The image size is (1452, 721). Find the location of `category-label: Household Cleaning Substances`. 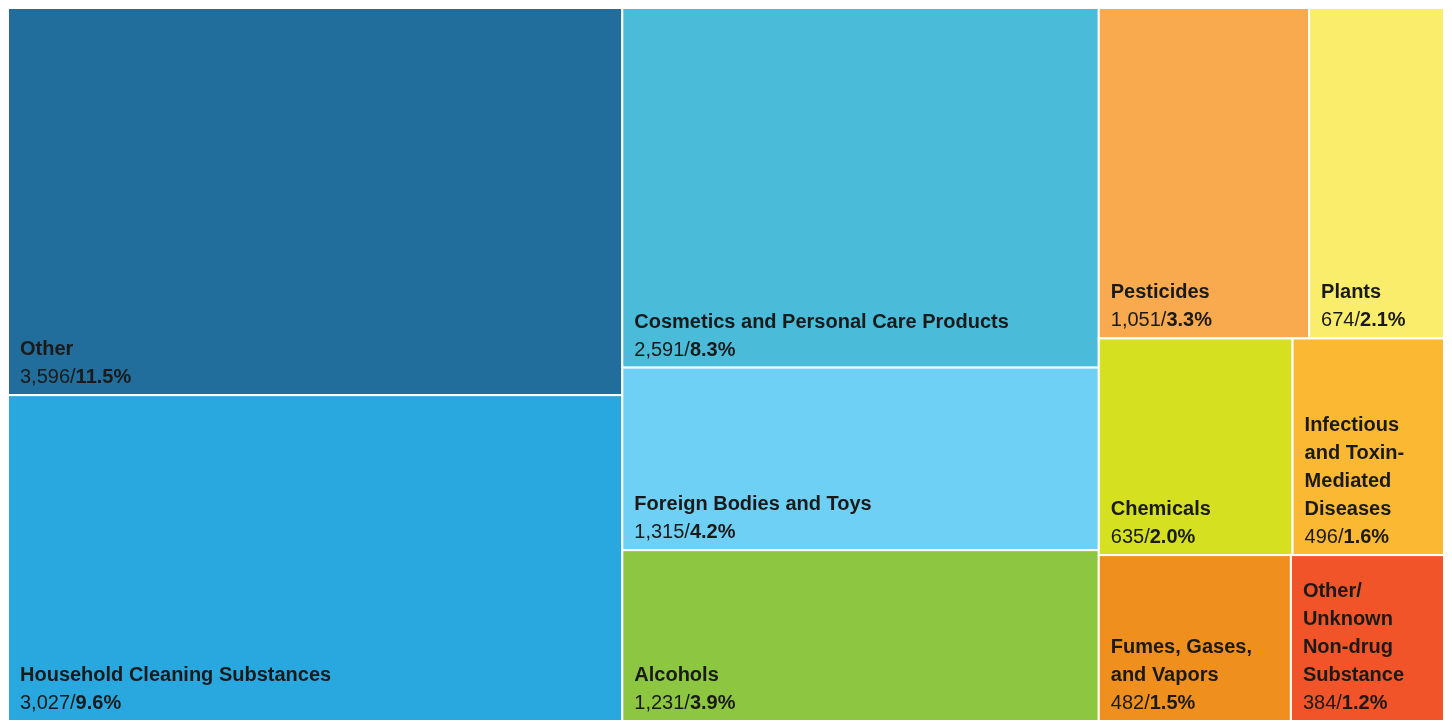

category-label: Household Cleaning Substances is located at coordinates (176, 674).